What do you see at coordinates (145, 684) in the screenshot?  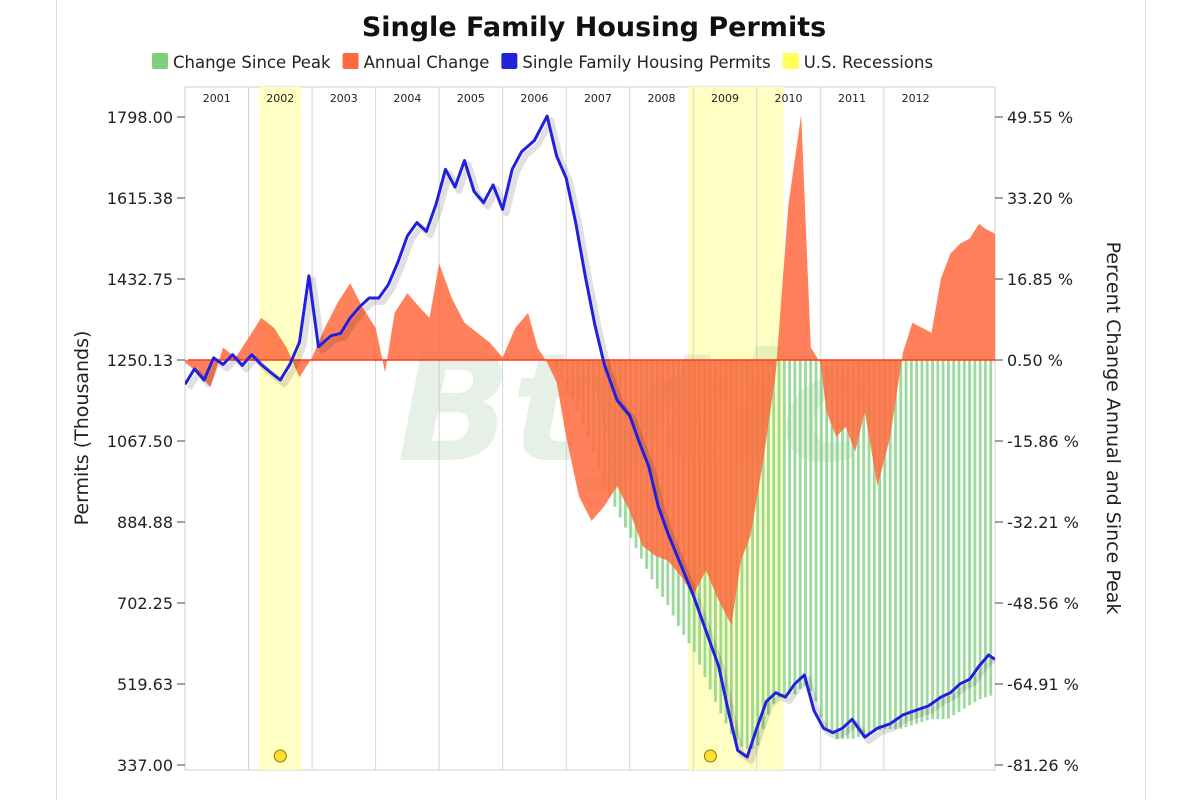 I see `left-tick-label: 519.63` at bounding box center [145, 684].